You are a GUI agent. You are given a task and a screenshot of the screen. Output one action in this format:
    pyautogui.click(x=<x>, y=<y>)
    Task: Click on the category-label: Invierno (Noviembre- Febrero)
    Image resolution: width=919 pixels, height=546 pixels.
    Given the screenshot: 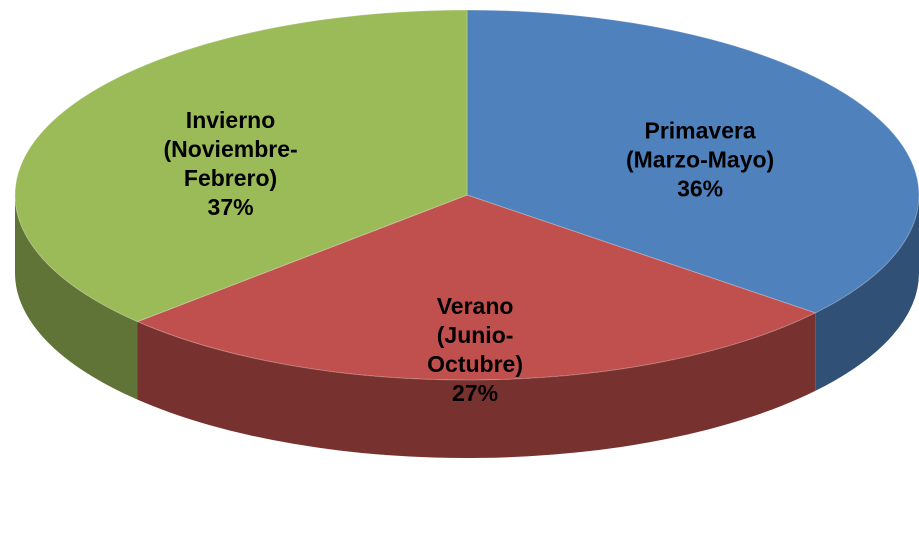 What is the action you would take?
    pyautogui.click(x=230, y=149)
    